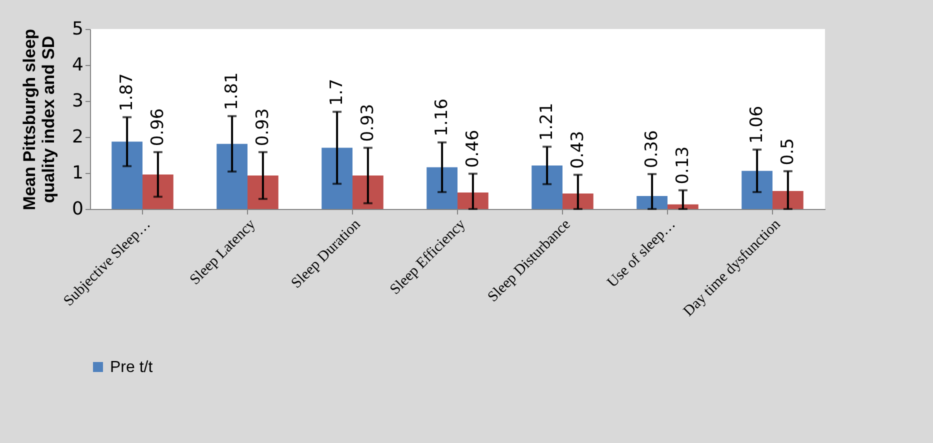 The height and width of the screenshot is (443, 933). I want to click on data-label: 1.06, so click(757, 125).